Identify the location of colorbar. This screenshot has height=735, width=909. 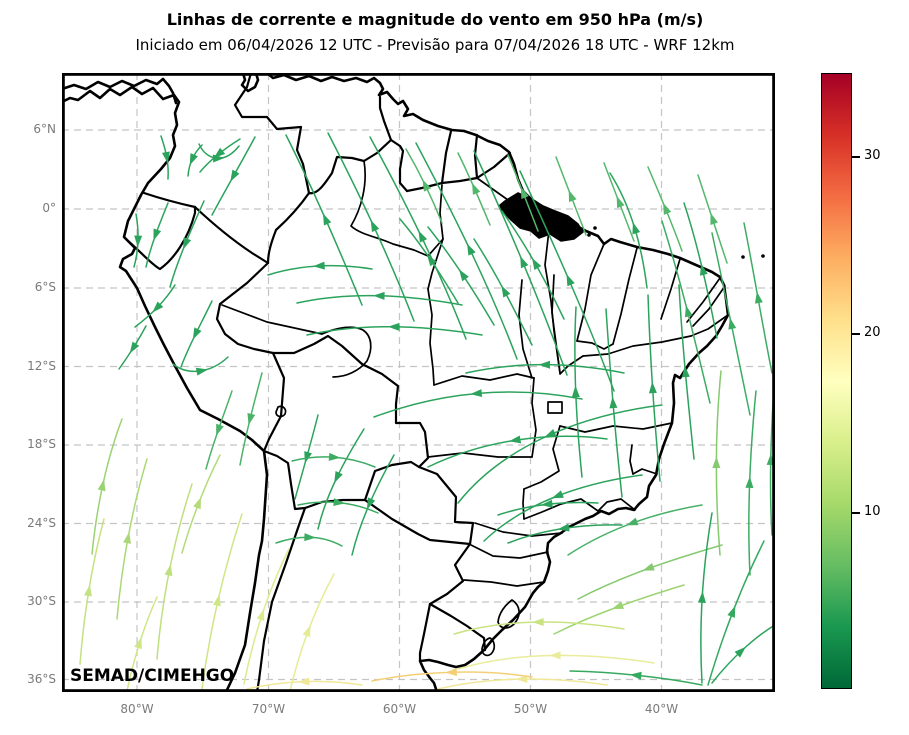
(836, 381).